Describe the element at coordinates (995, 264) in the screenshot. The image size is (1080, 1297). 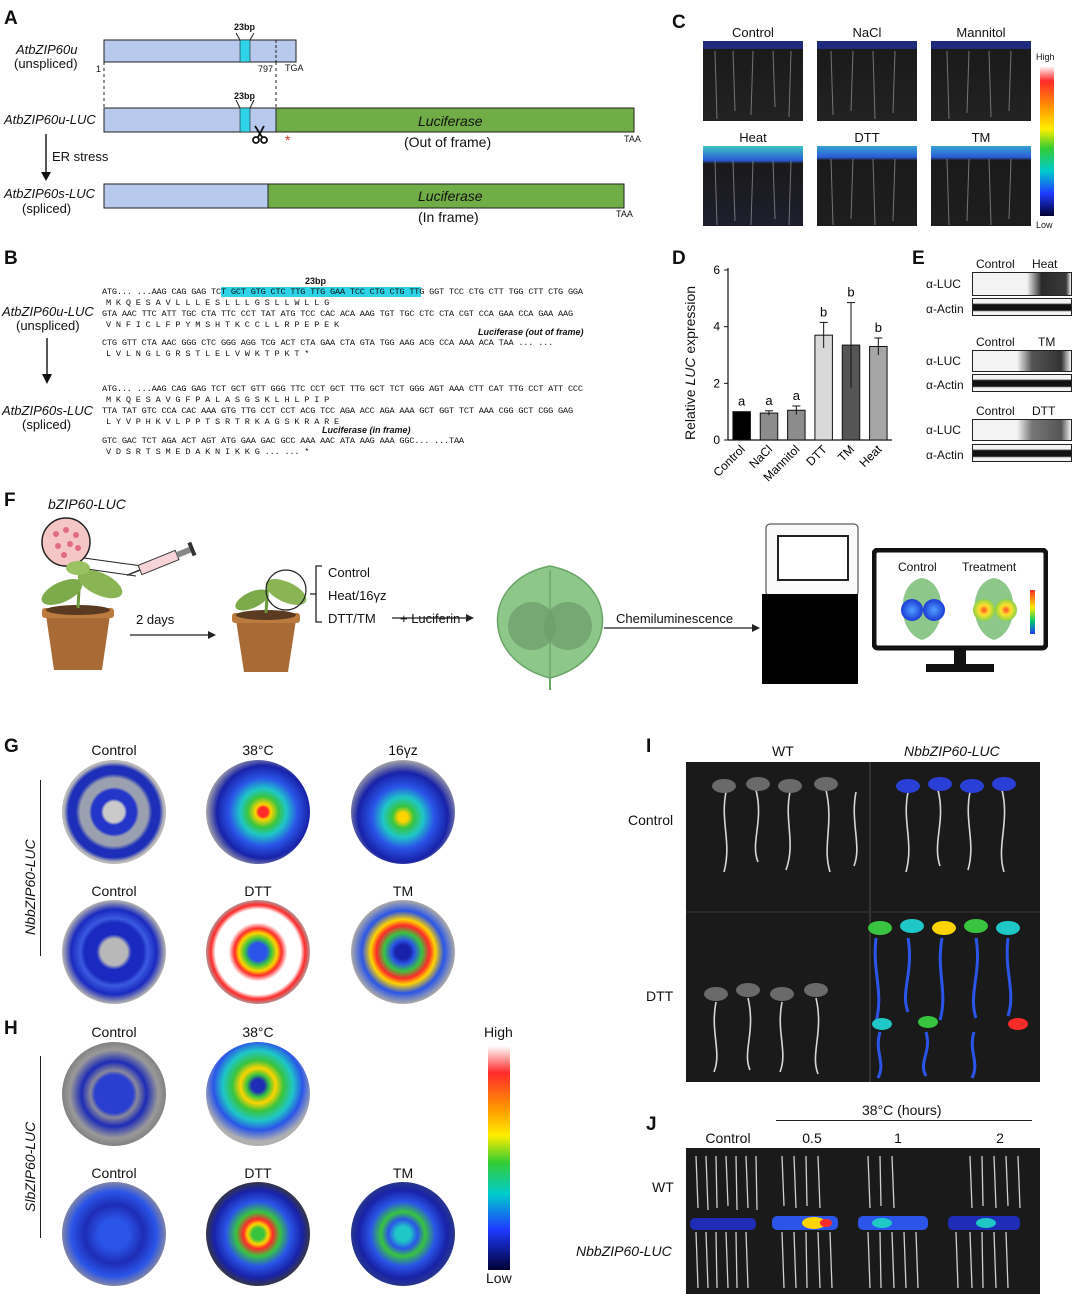
I see `e-b1-control: Control` at that location.